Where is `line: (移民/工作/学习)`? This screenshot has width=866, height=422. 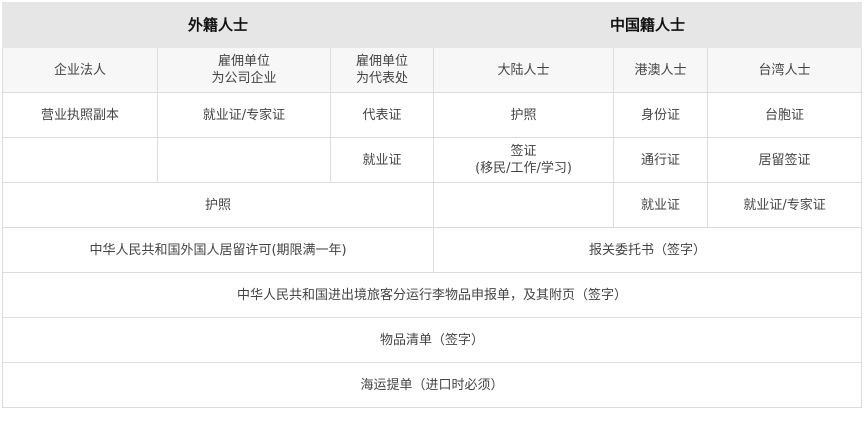 line: (移民/工作/学习) is located at coordinates (523, 168).